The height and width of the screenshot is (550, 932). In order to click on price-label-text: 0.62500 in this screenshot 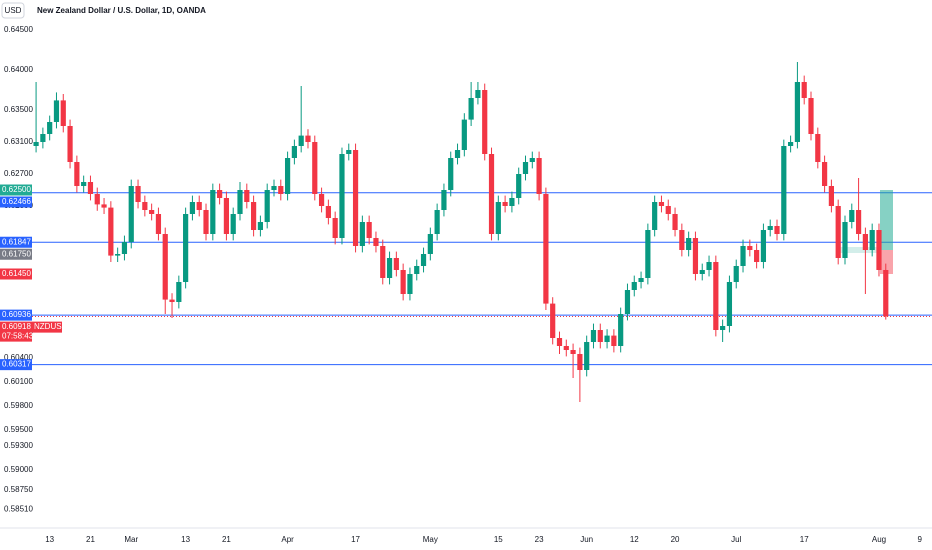, I will do `click(16, 189)`.